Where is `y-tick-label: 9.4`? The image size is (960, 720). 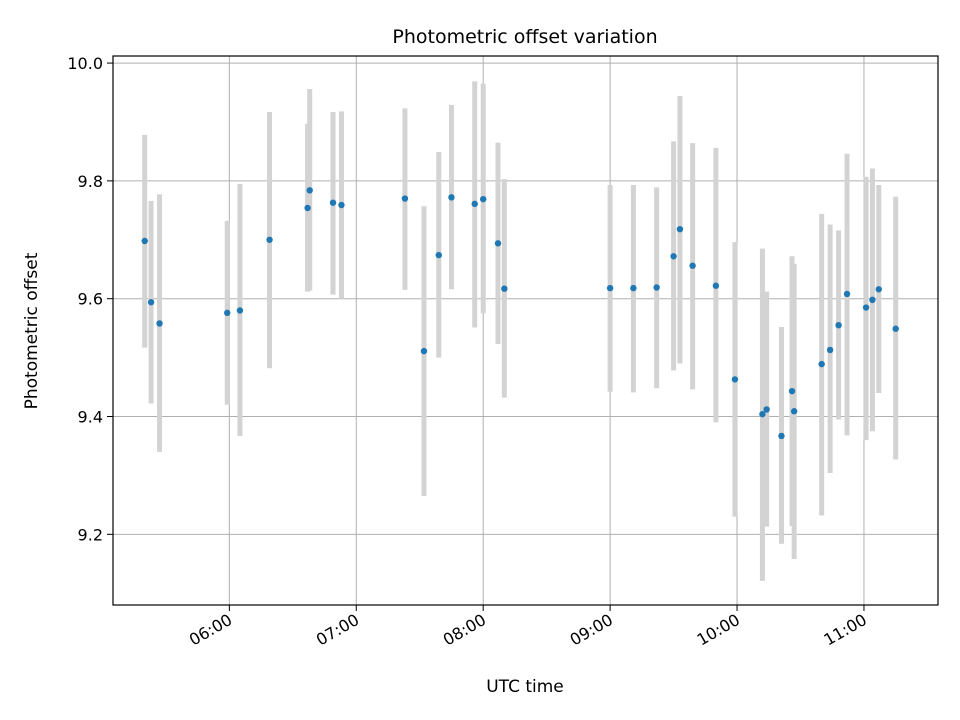 y-tick-label: 9.4 is located at coordinates (90, 417).